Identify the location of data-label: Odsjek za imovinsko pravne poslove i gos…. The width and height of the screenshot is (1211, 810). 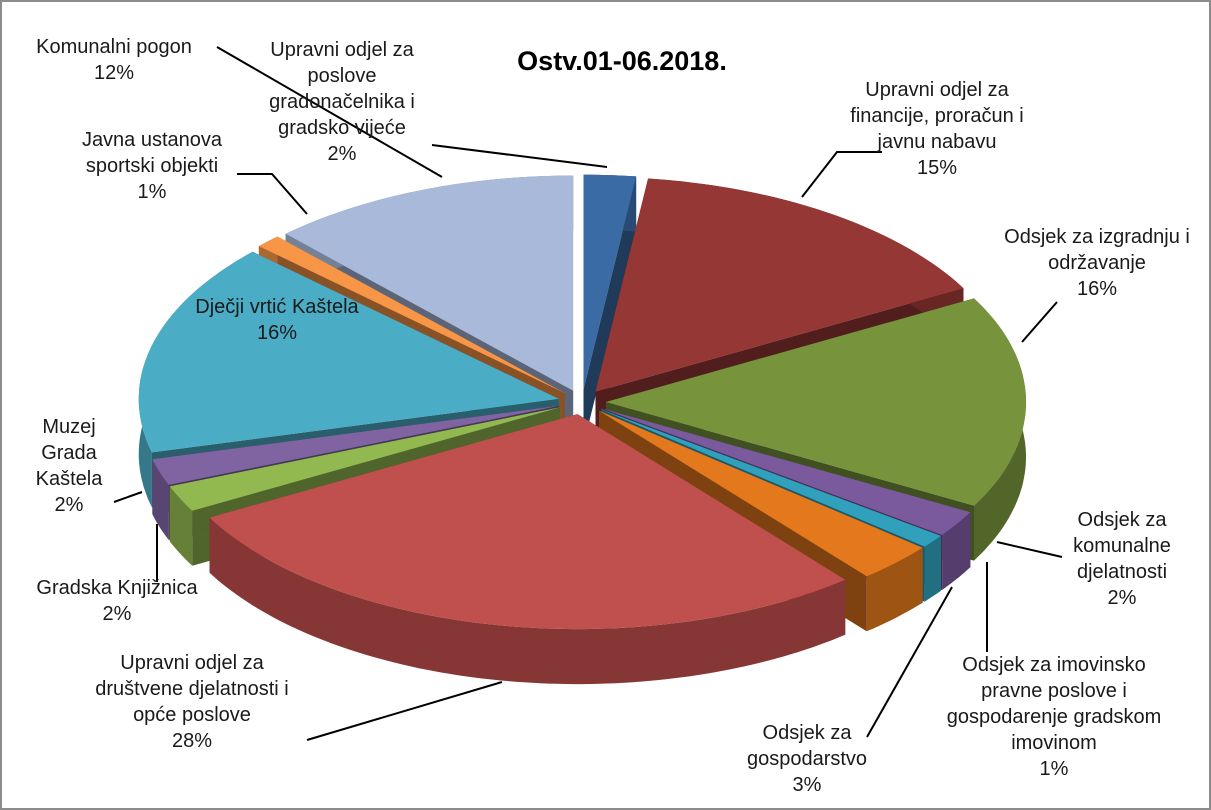
(1054, 717).